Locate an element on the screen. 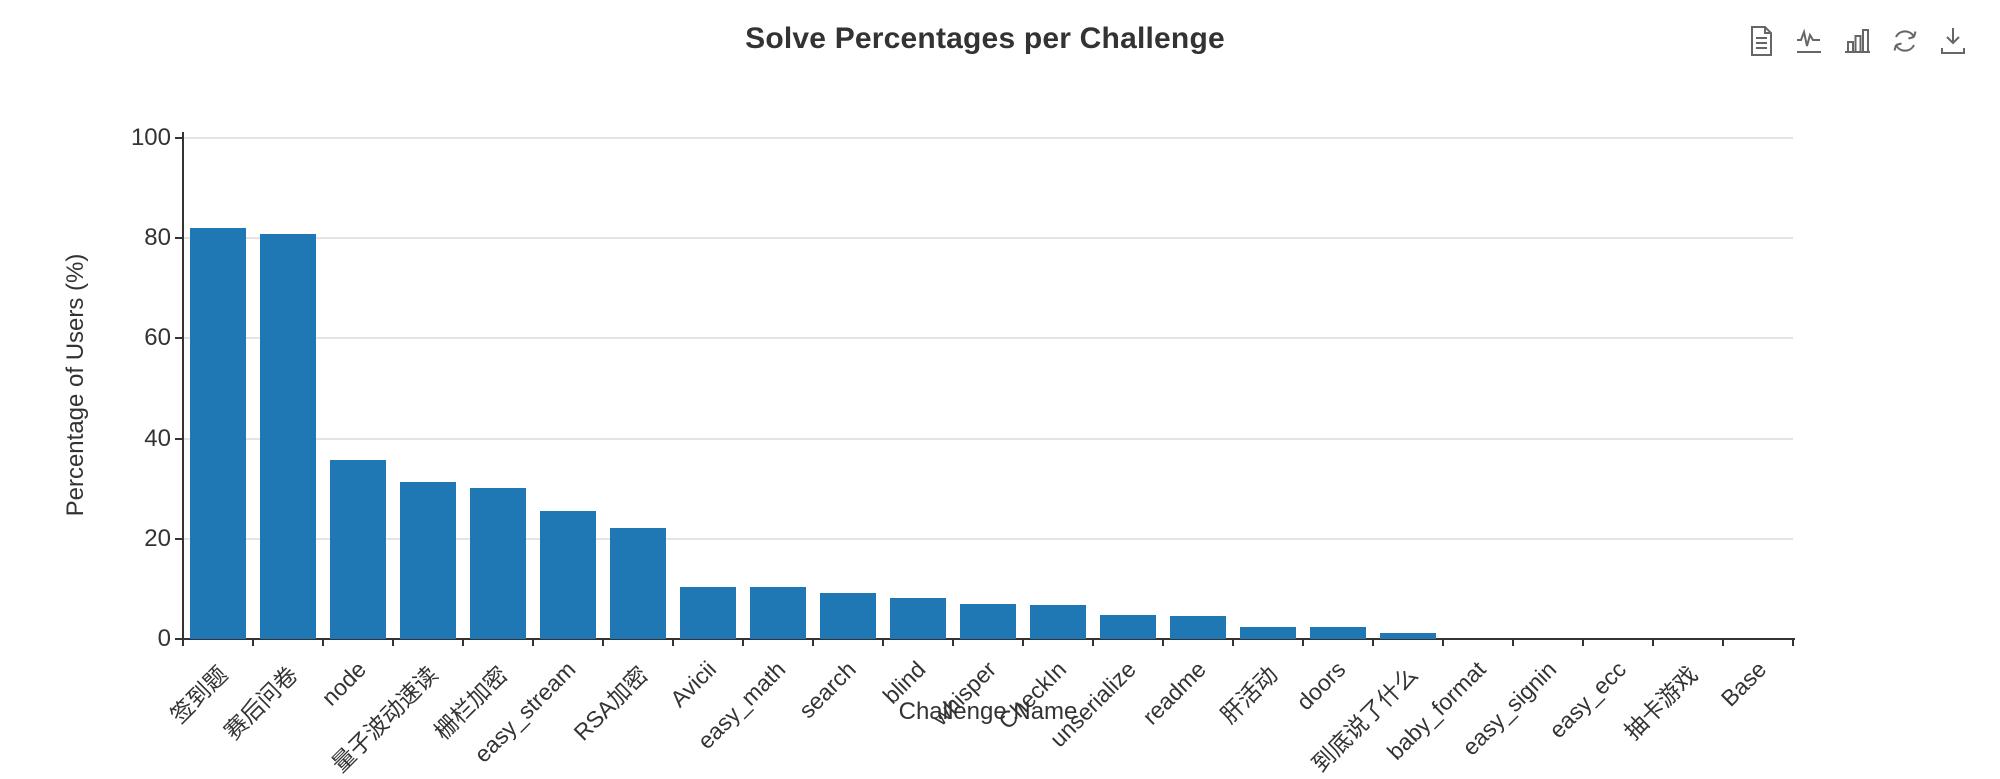  x-tick-label: 赛后问卷 is located at coordinates (261, 703).